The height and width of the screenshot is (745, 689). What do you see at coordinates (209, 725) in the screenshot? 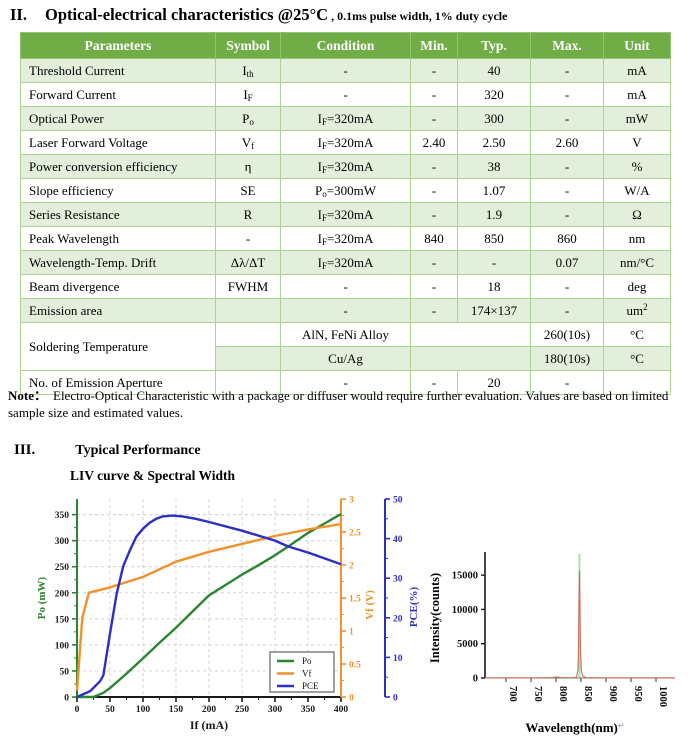
I see `x-axis-title: If (mA)` at bounding box center [209, 725].